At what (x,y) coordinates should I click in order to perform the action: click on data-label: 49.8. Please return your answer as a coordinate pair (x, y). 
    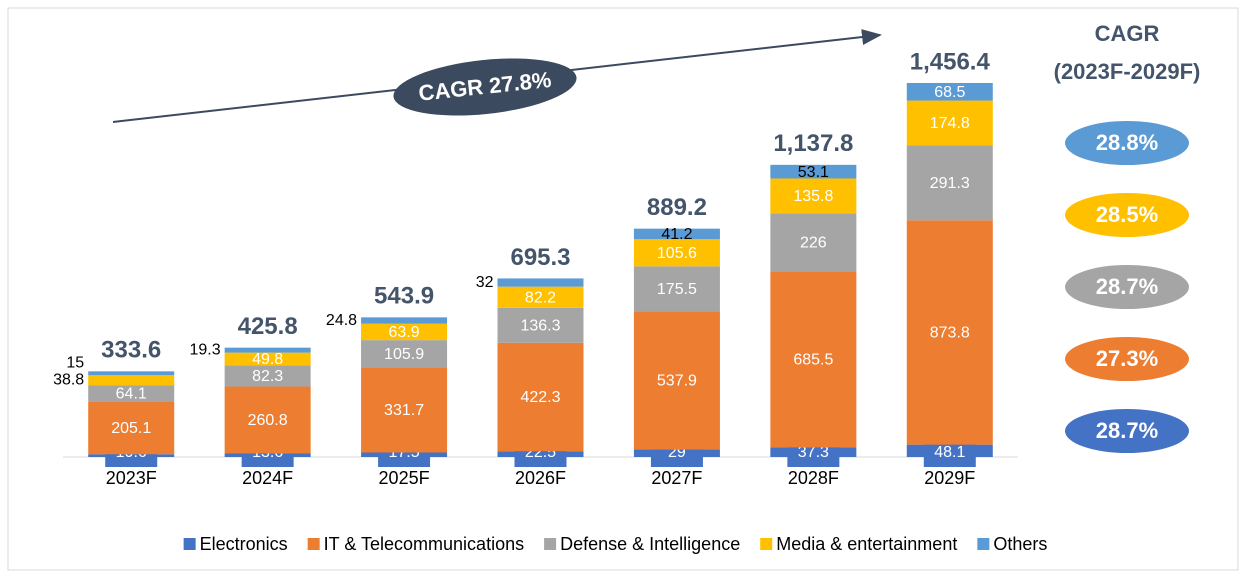
    Looking at the image, I should click on (267, 359).